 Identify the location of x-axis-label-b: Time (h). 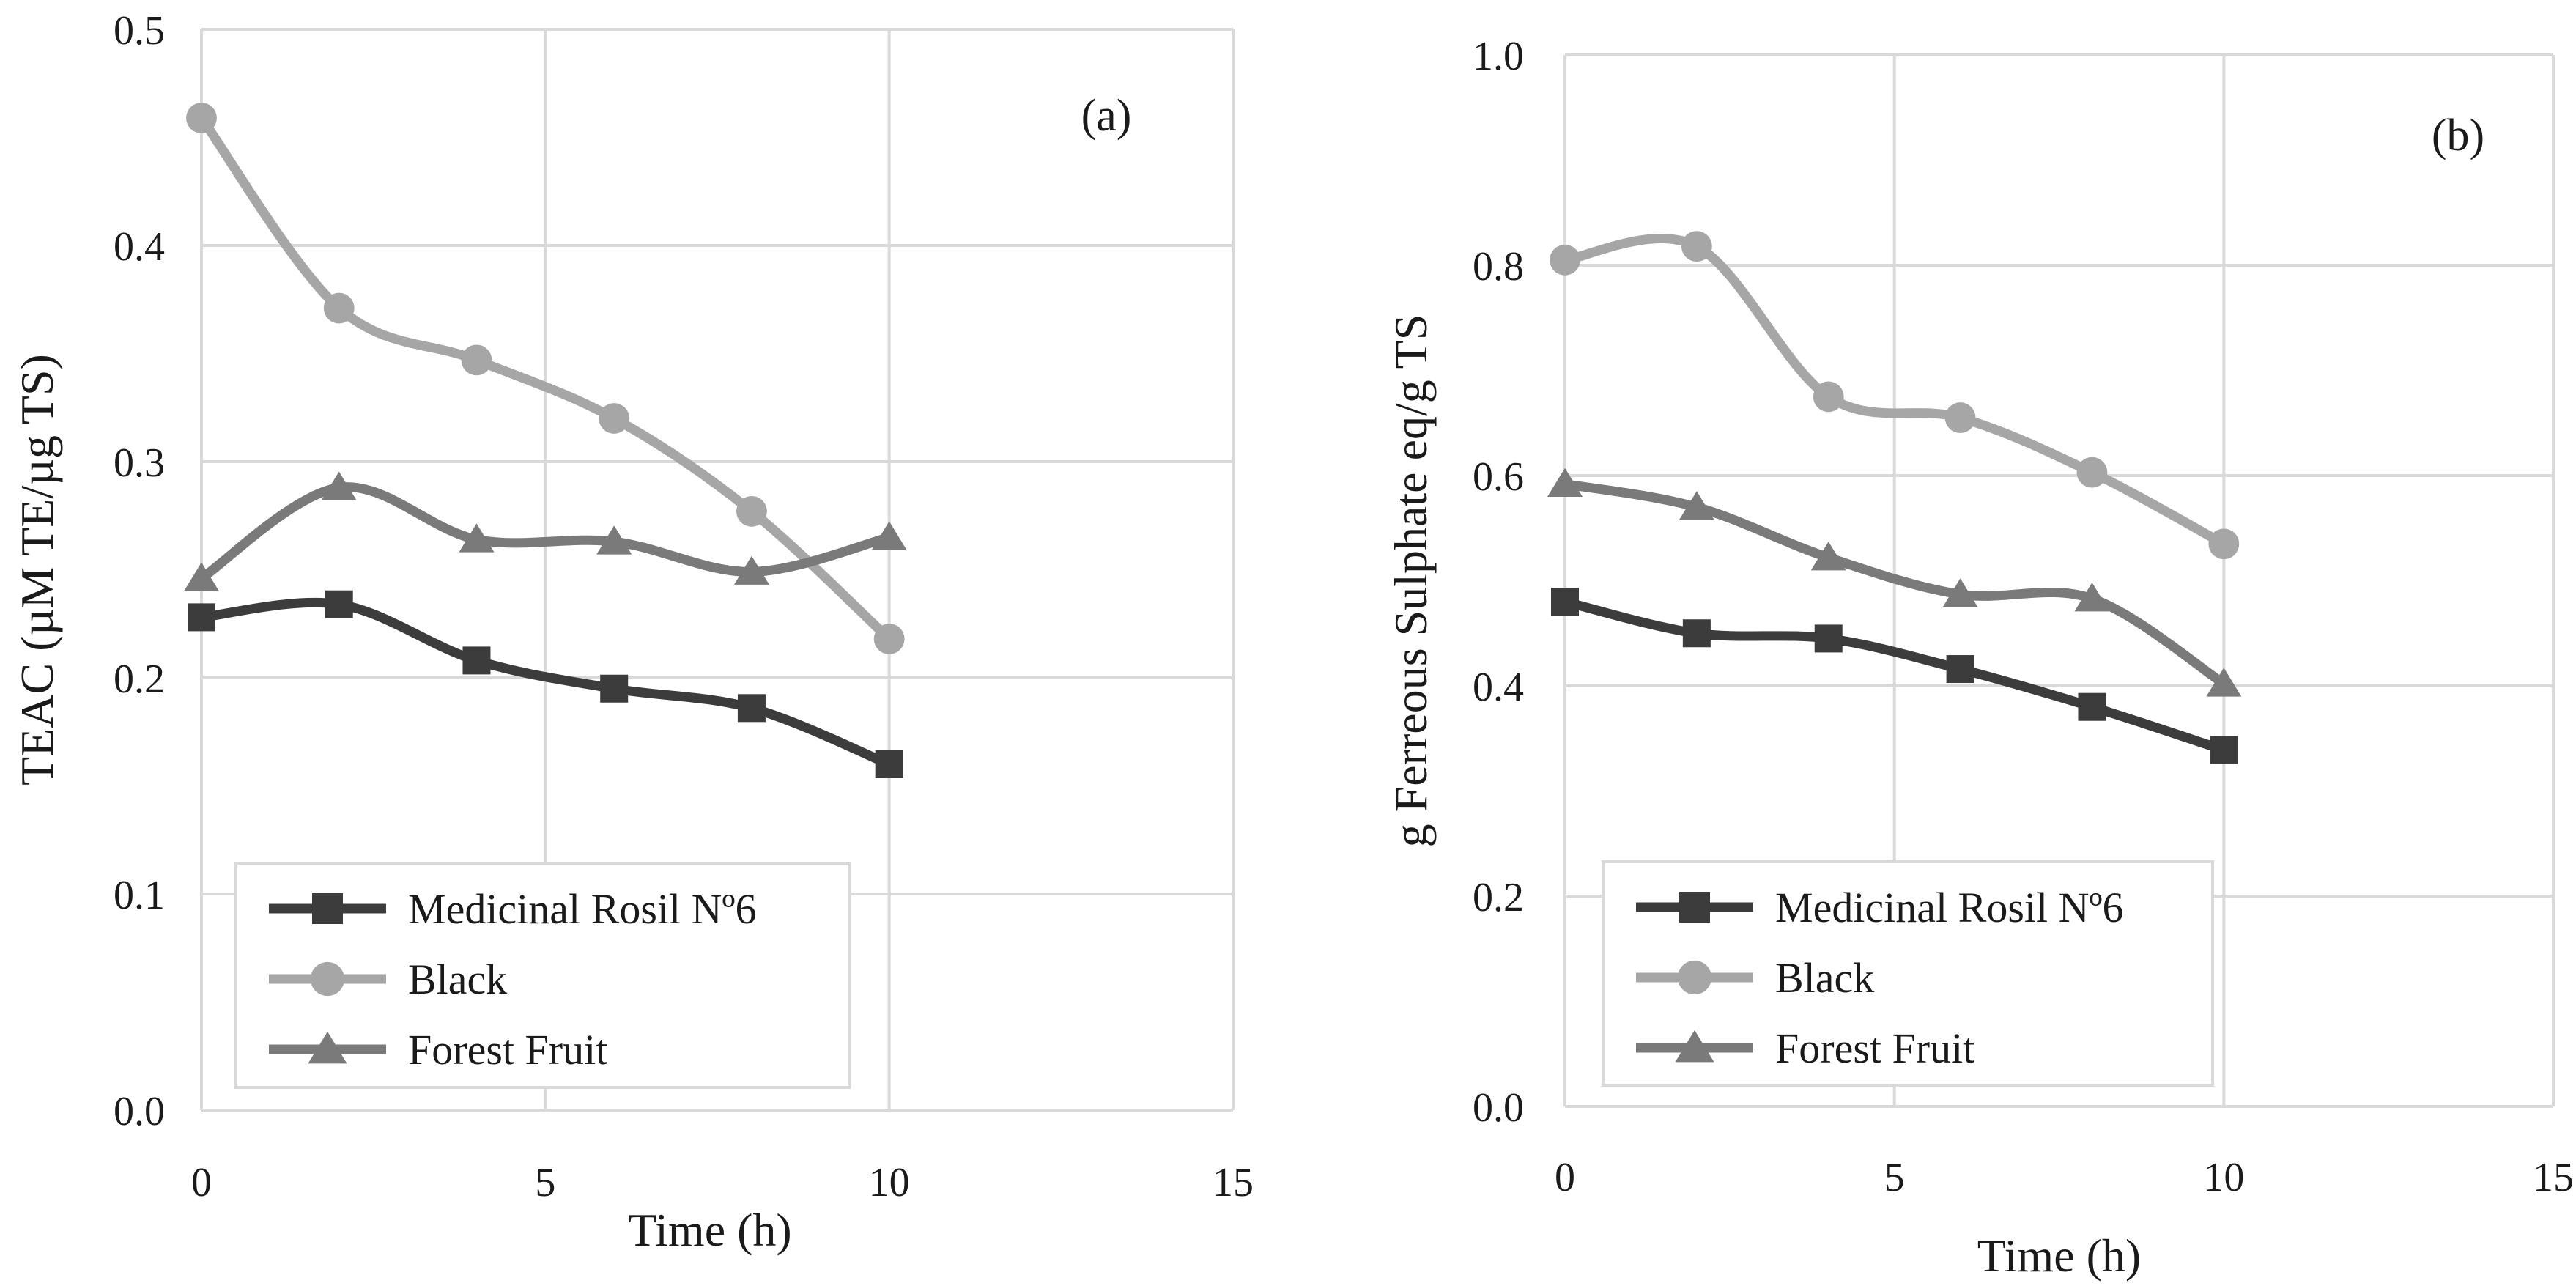
(2059, 1256).